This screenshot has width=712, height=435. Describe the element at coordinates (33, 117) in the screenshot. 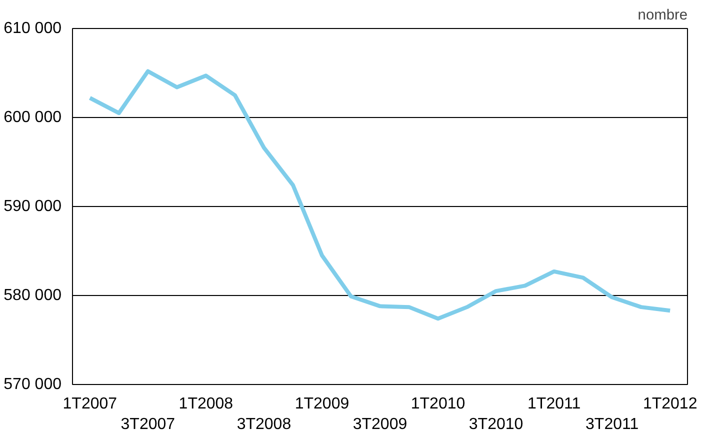

I see `y-tick-label: 600 000` at that location.